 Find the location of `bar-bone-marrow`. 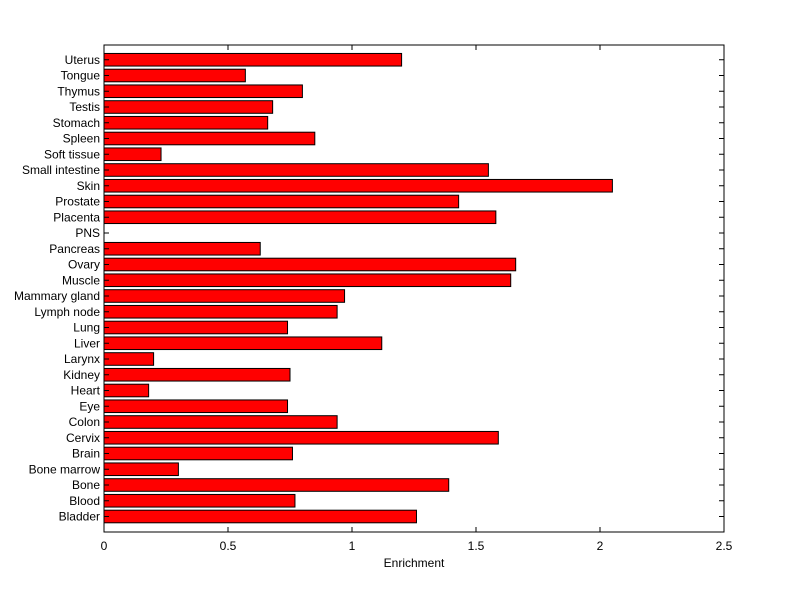

bar-bone-marrow is located at coordinates (141, 469).